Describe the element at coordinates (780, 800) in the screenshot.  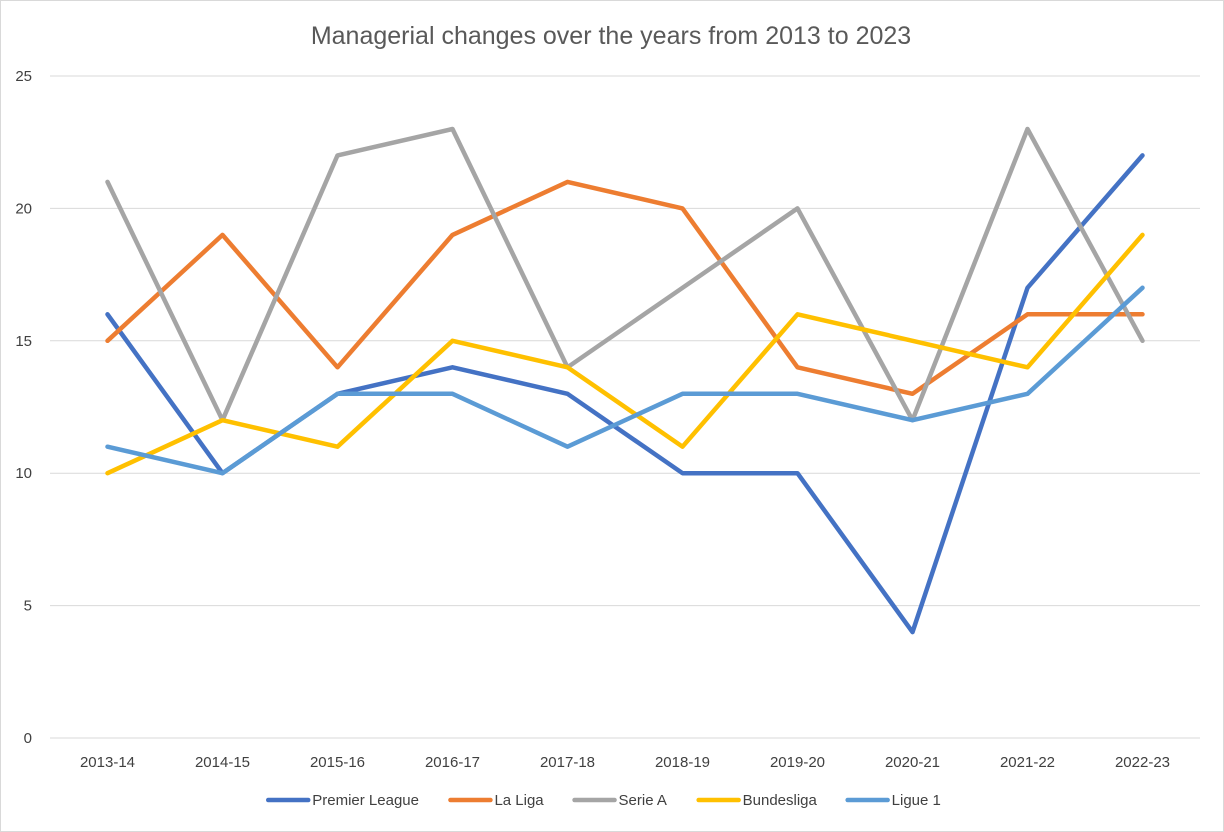
I see `legend-label: Bundesliga` at that location.